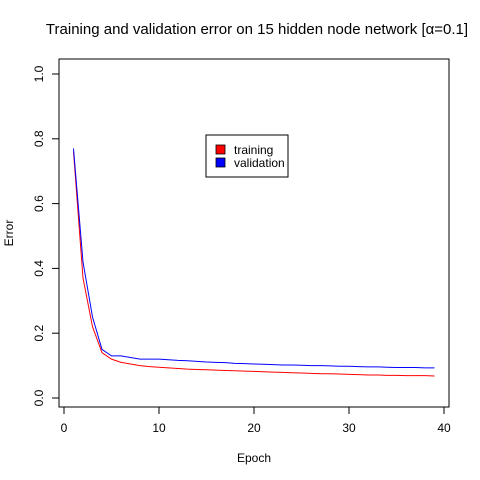 The image size is (480, 480). Describe the element at coordinates (253, 150) in the screenshot. I see `legend-label-training: training` at that location.